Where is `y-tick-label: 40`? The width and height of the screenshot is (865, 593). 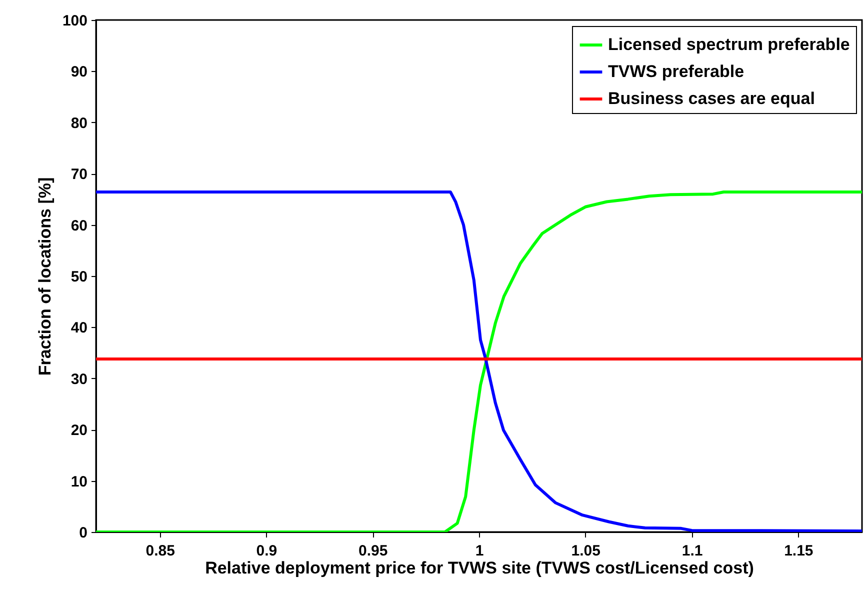 y-tick-label: 40 is located at coordinates (79, 328).